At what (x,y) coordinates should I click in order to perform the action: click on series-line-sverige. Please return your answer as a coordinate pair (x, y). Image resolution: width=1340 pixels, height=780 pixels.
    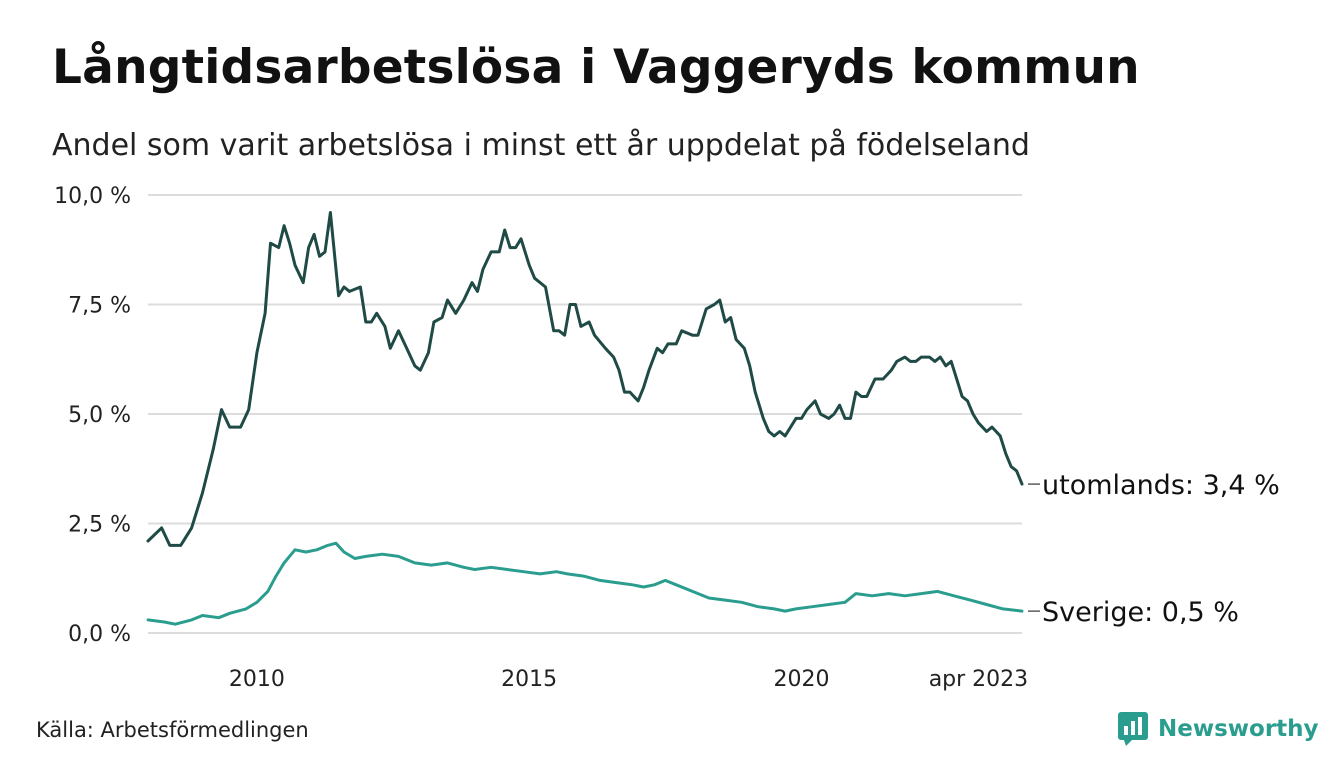
    Looking at the image, I should click on (585, 583).